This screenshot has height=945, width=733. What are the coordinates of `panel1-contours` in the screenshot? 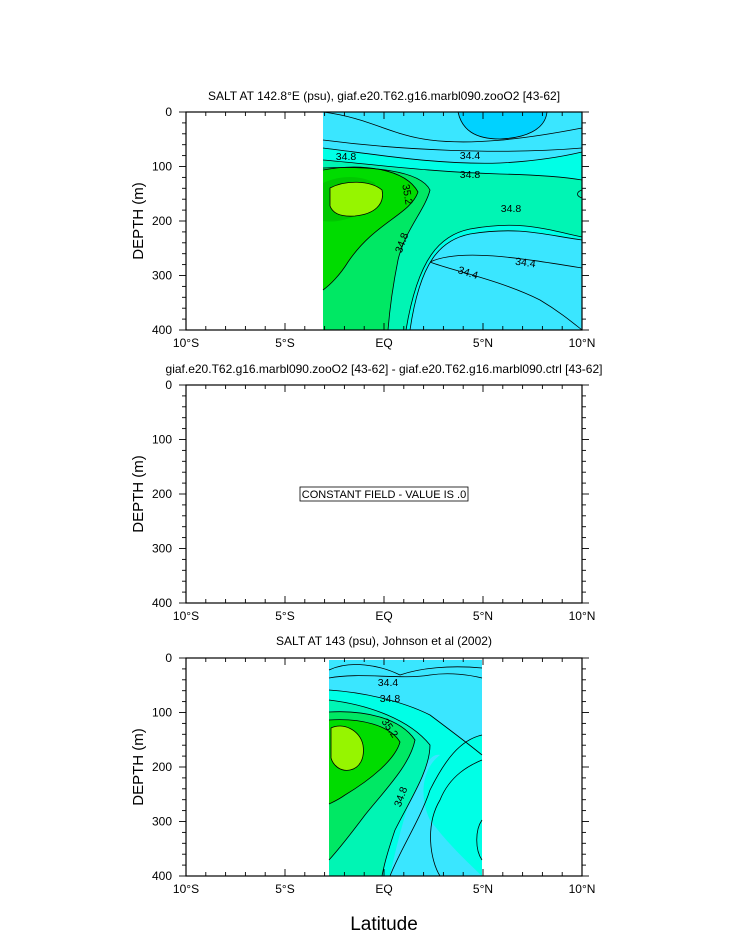 It's located at (452, 221).